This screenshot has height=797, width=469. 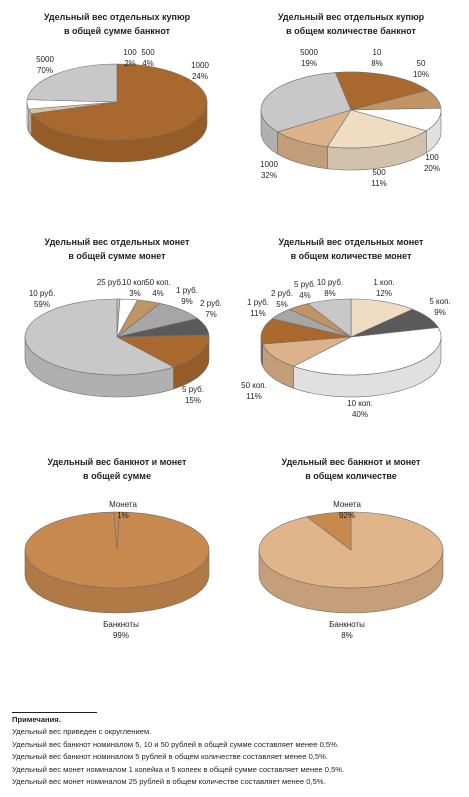 What do you see at coordinates (384, 293) in the screenshot?
I see `slice-percent-label: 12%` at bounding box center [384, 293].